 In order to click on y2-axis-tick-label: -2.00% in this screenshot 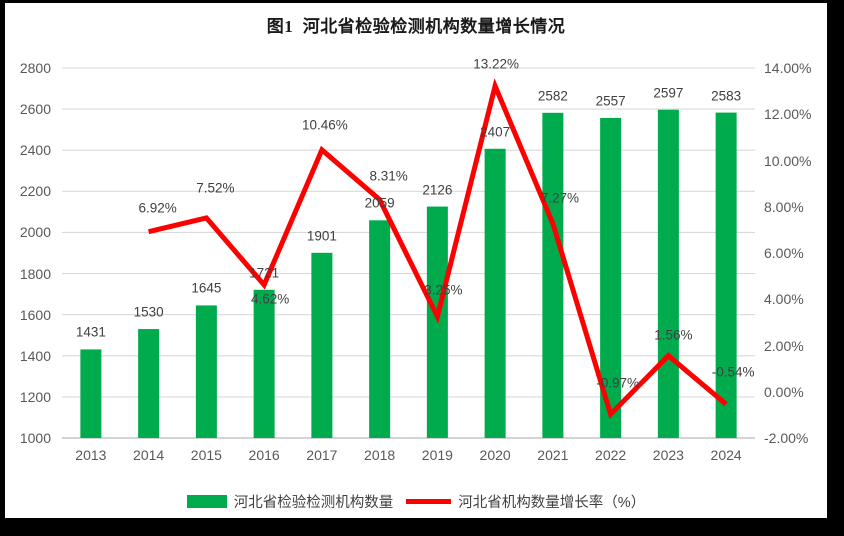, I will do `click(786, 438)`.